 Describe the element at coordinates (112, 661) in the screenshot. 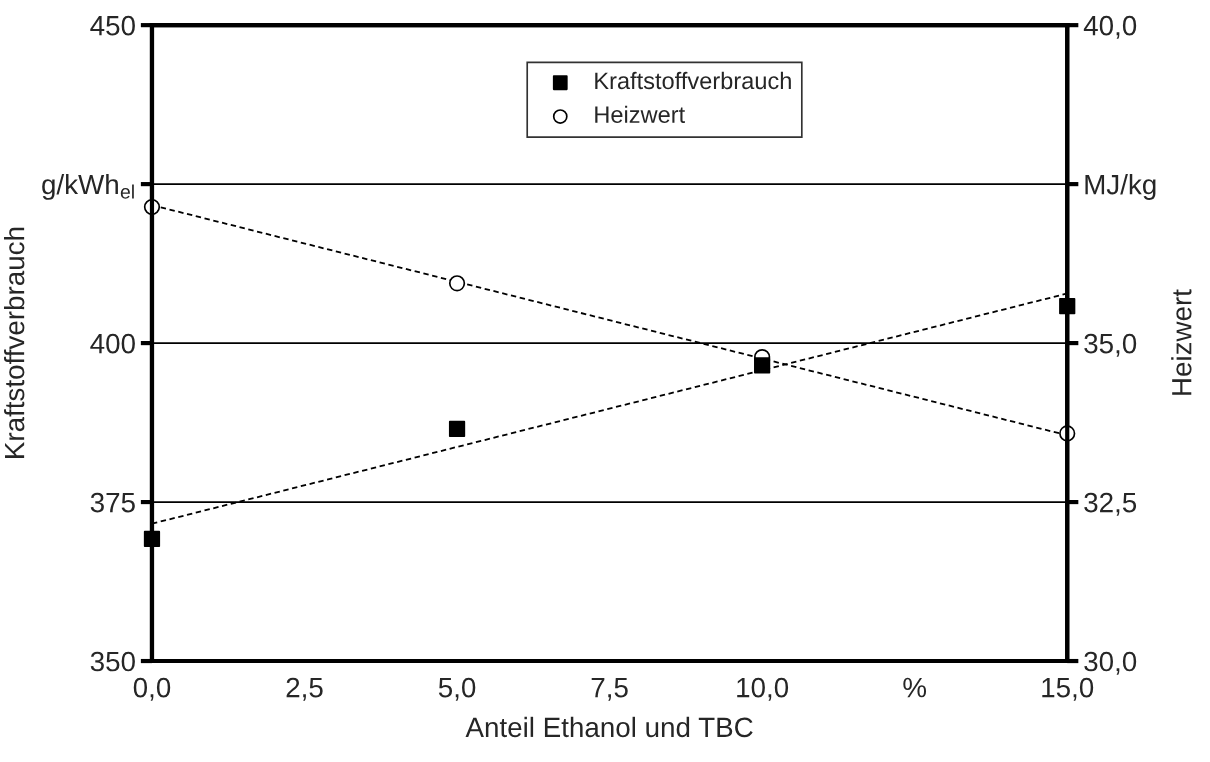

I see `y-tick-label: 350` at that location.